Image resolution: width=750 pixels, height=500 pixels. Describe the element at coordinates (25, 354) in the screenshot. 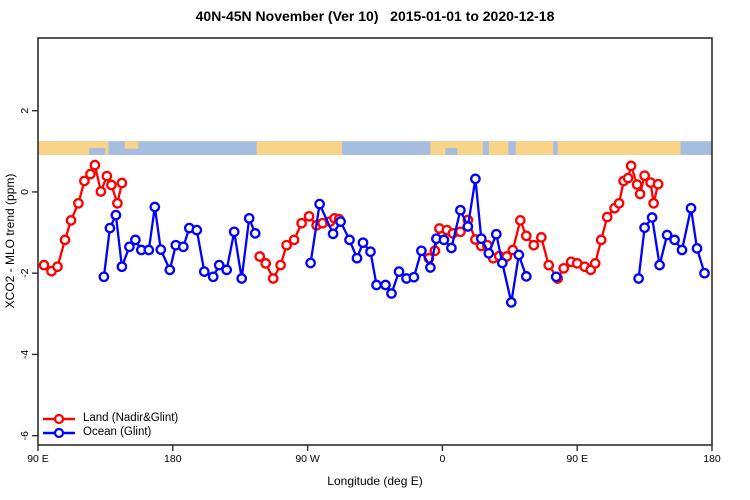

I see `y-tick-label: -4` at that location.